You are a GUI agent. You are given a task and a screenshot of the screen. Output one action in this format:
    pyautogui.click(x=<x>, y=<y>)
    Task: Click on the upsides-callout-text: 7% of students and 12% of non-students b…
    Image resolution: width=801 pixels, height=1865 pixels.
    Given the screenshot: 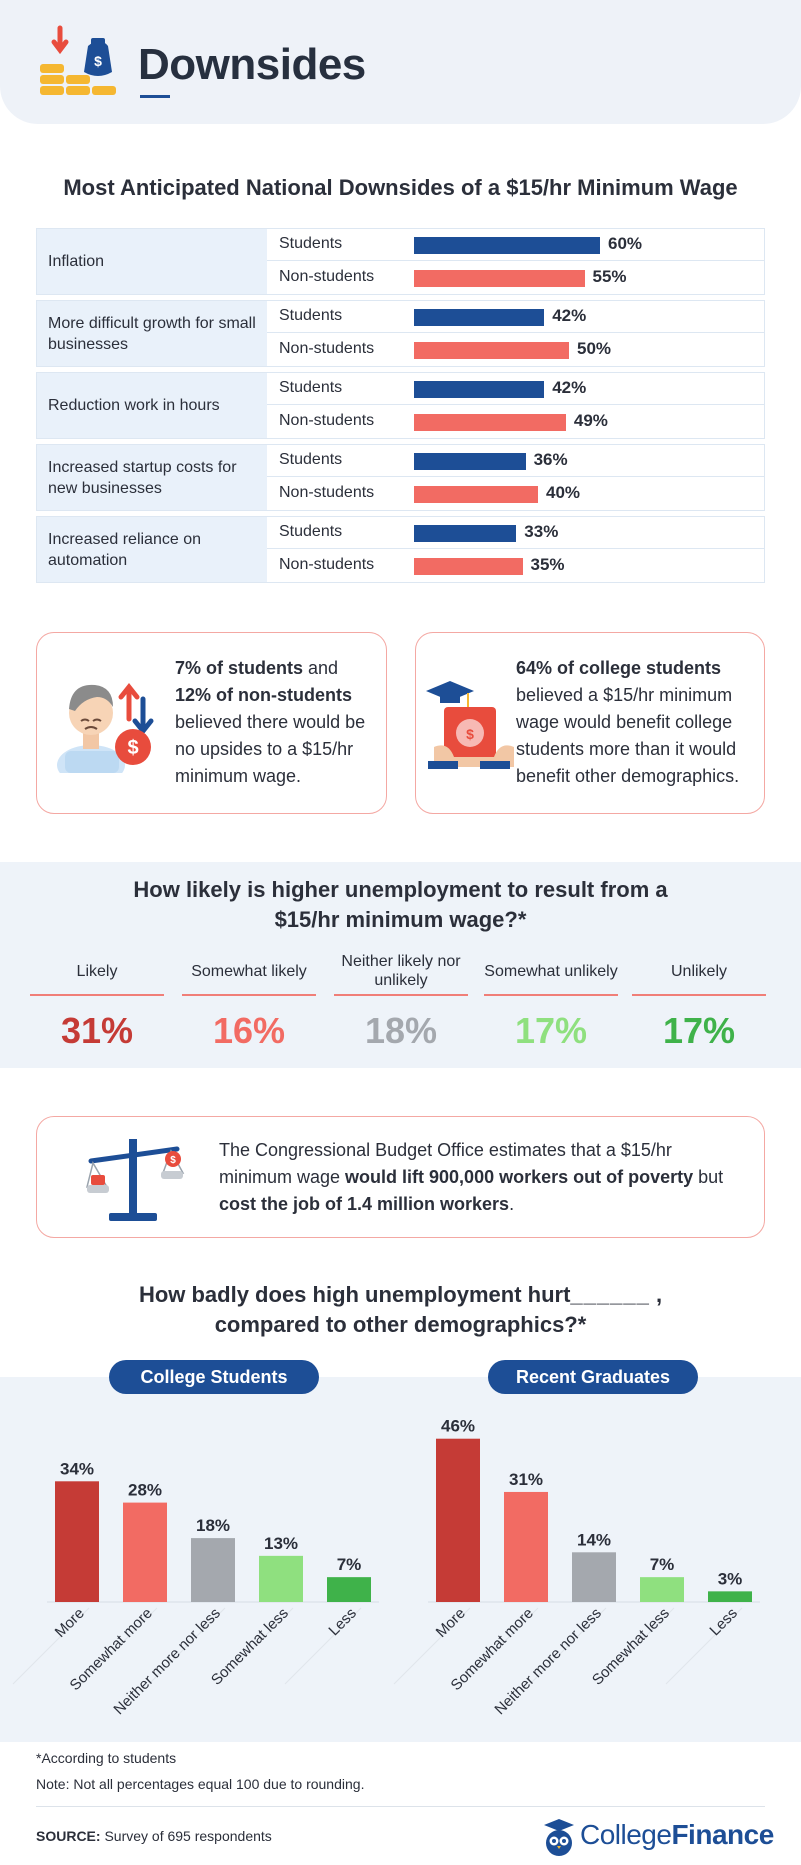 What is the action you would take?
    pyautogui.click(x=270, y=722)
    